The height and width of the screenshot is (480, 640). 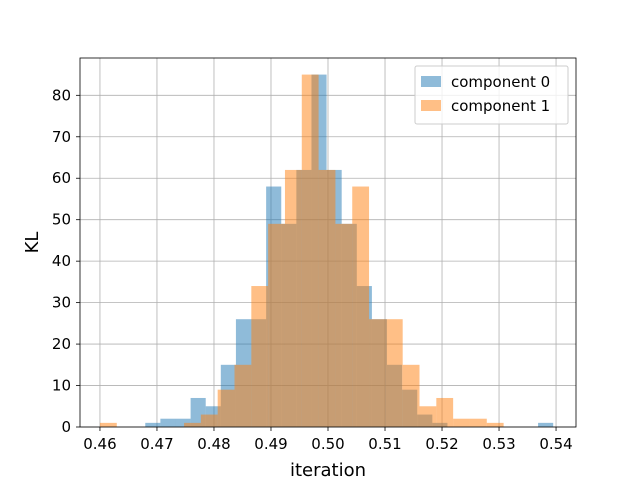 I want to click on y-axis-label: KL, so click(x=32, y=243).